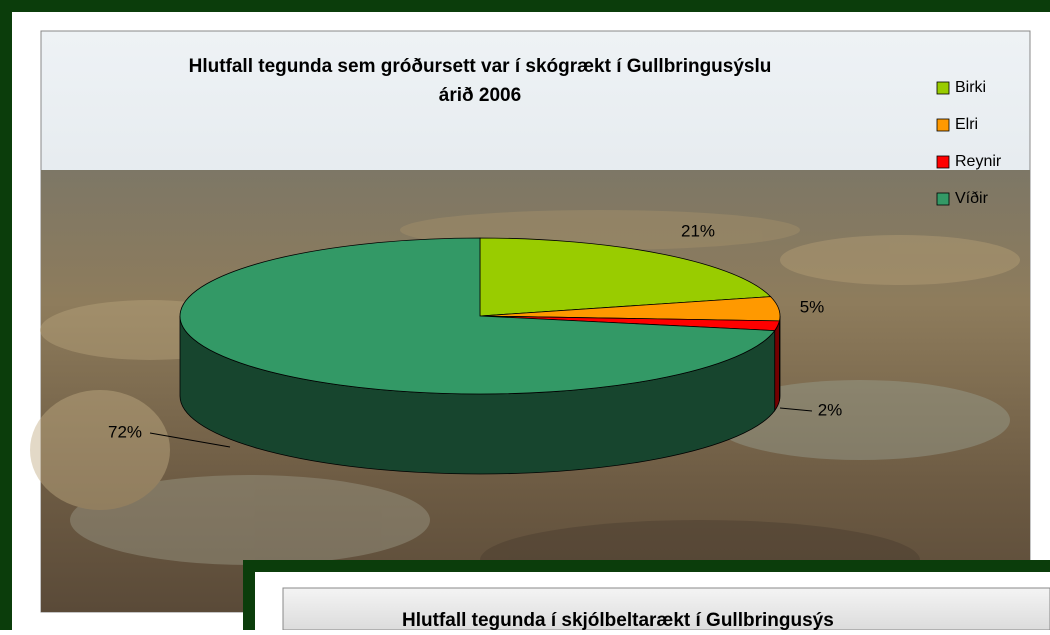 This screenshot has height=635, width=1050. Describe the element at coordinates (972, 198) in the screenshot. I see `legend-label: Víðir` at that location.